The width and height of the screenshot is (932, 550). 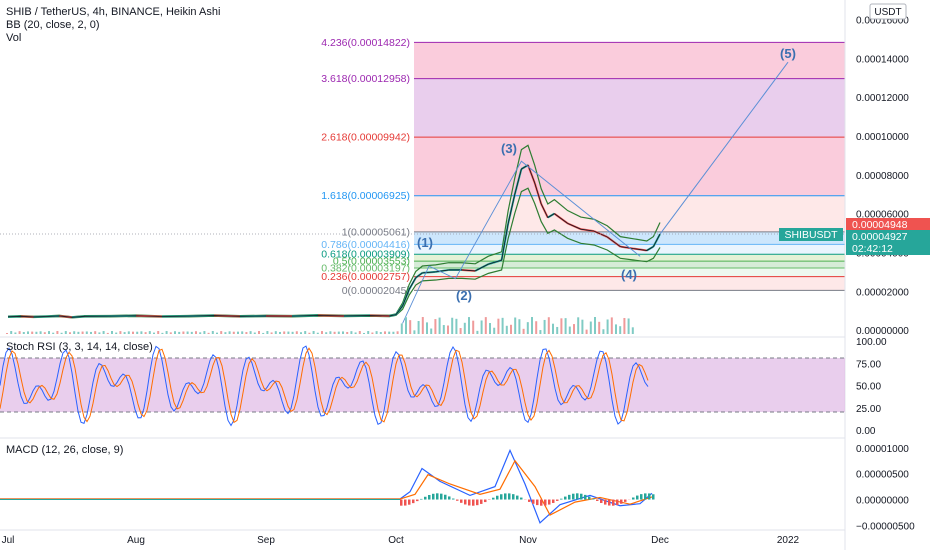 What do you see at coordinates (53, 25) in the screenshot?
I see `bb-indicator-label: BB (20, close, 2, 0)` at bounding box center [53, 25].